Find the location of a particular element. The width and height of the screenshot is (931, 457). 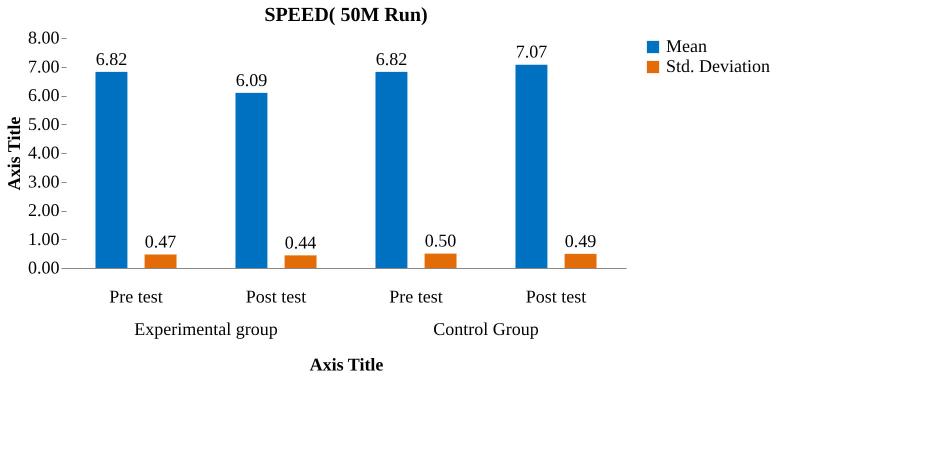

data-label: 6.09 is located at coordinates (252, 80).